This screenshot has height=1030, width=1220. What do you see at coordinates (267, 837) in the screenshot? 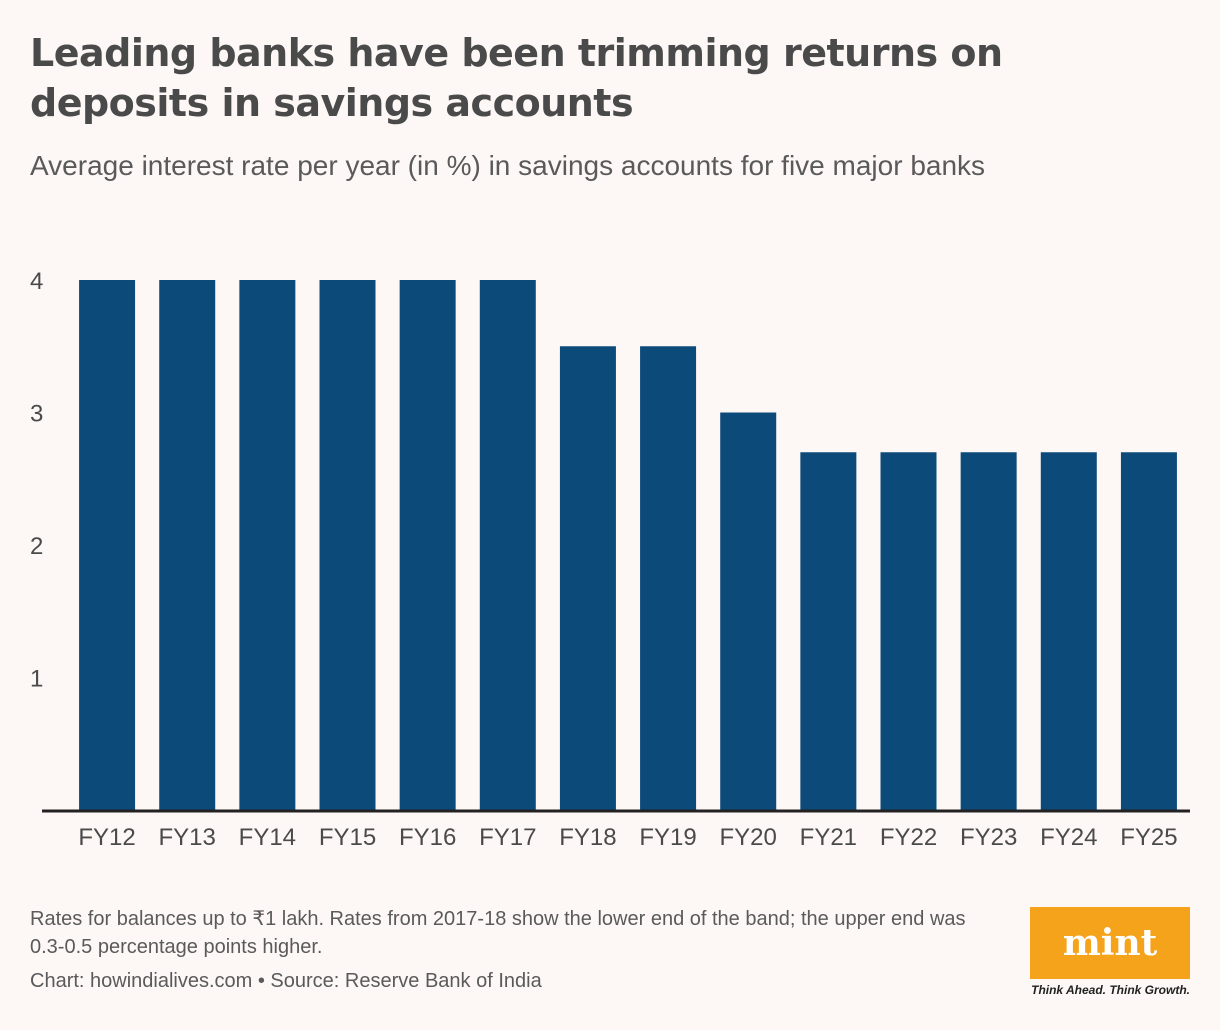
I see `x-tick-label: FY14` at bounding box center [267, 837].